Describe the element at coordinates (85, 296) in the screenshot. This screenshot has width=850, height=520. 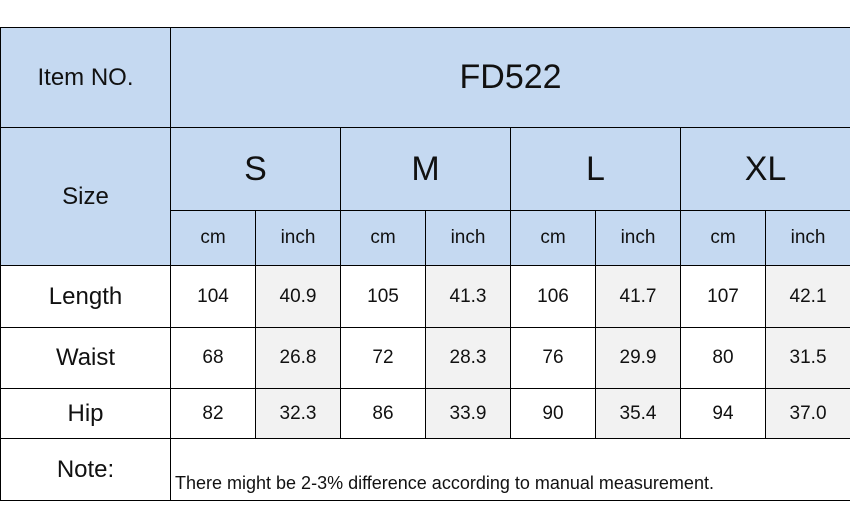
I see `row-label: Length` at that location.